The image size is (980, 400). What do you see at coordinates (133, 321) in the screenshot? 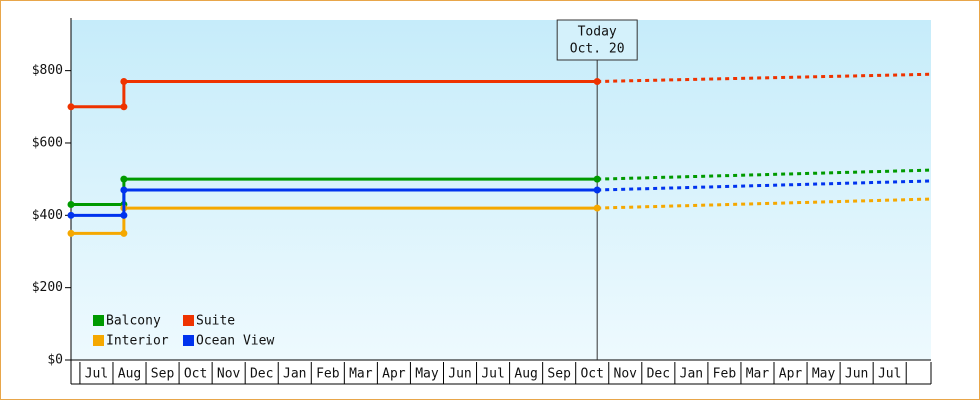
I see `legend-label: Balcony` at bounding box center [133, 321].